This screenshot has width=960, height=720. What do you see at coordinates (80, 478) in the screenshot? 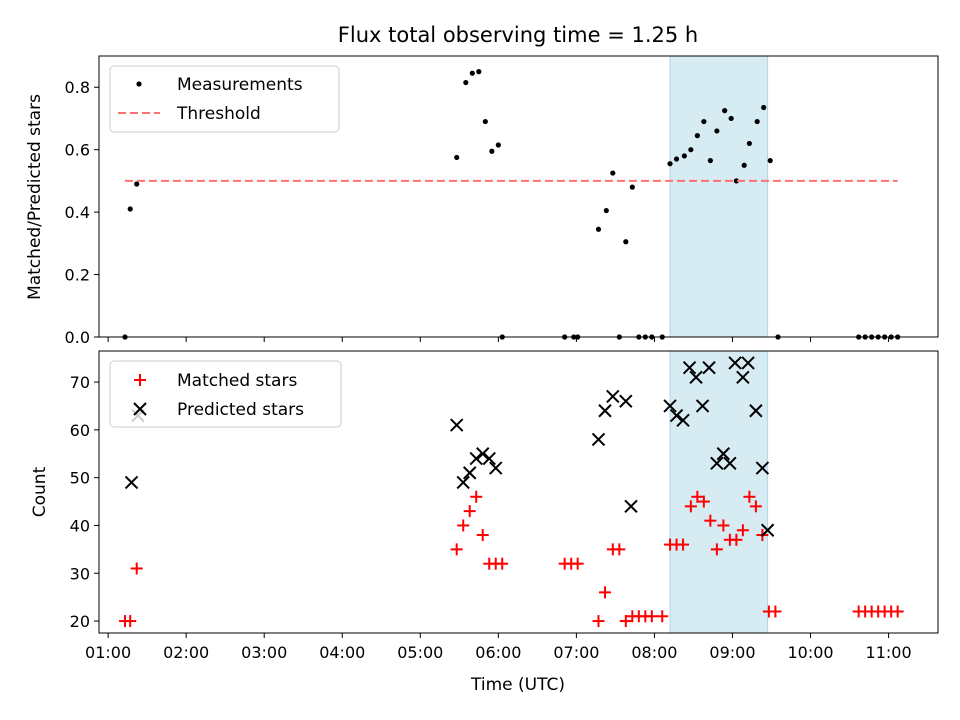
I see `ytick-label: 50` at bounding box center [80, 478].